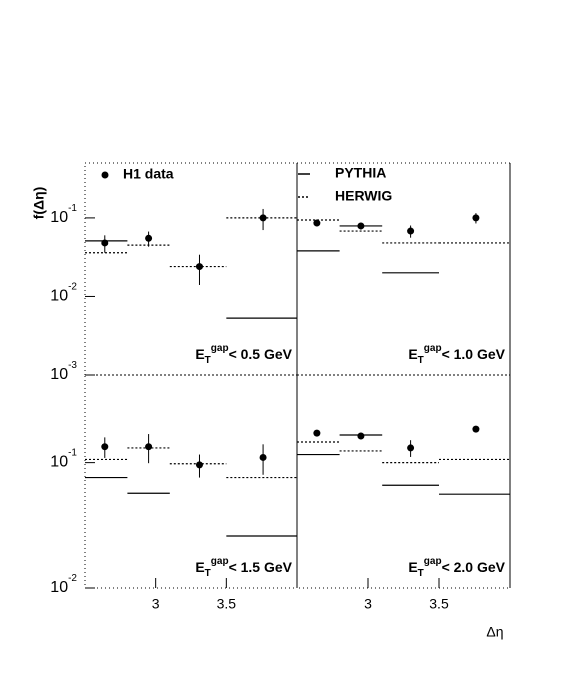 This screenshot has height=675, width=568. Describe the element at coordinates (72, 365) in the screenshot. I see `y-tick-exponent: -3` at that location.